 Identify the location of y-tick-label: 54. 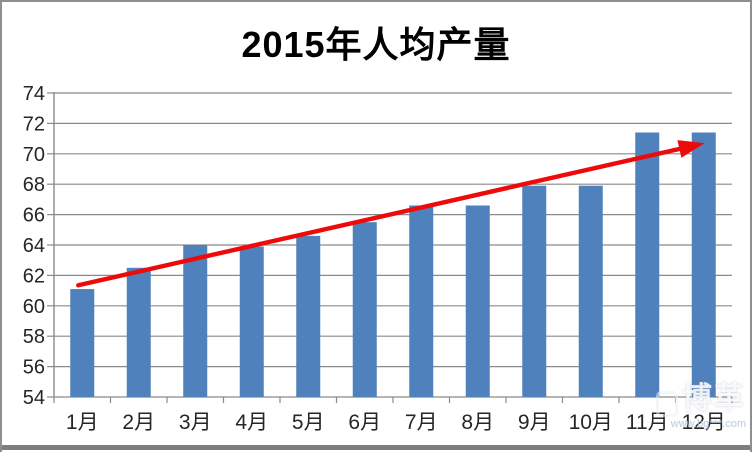
(34, 398).